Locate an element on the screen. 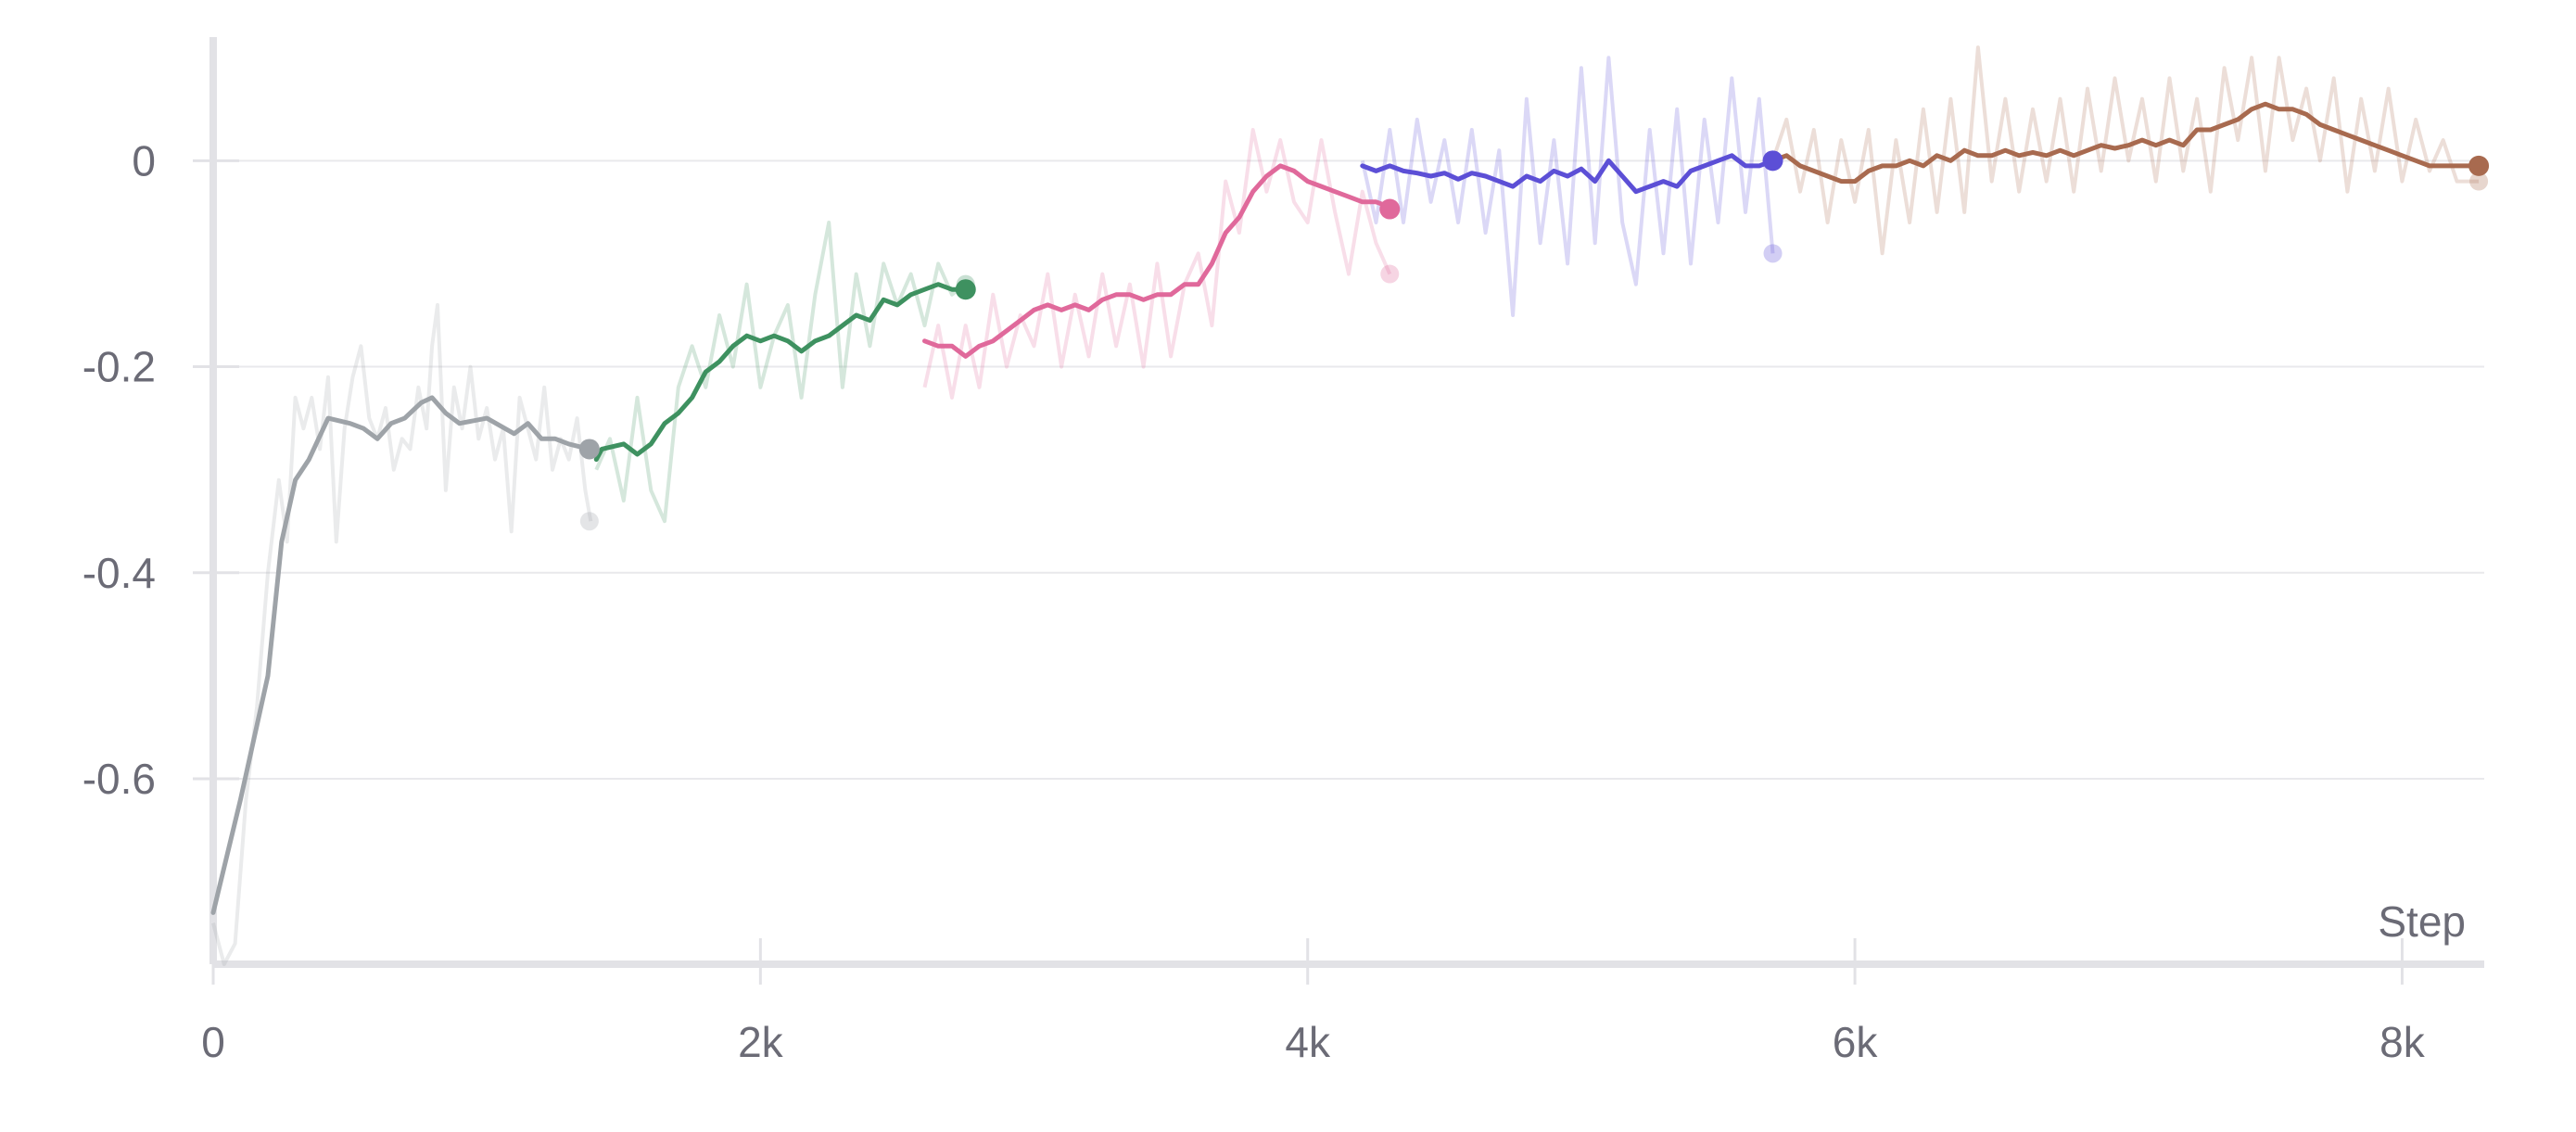 Image resolution: width=2576 pixels, height=1132 pixels. y-tick-label: -0.2 is located at coordinates (119, 367).